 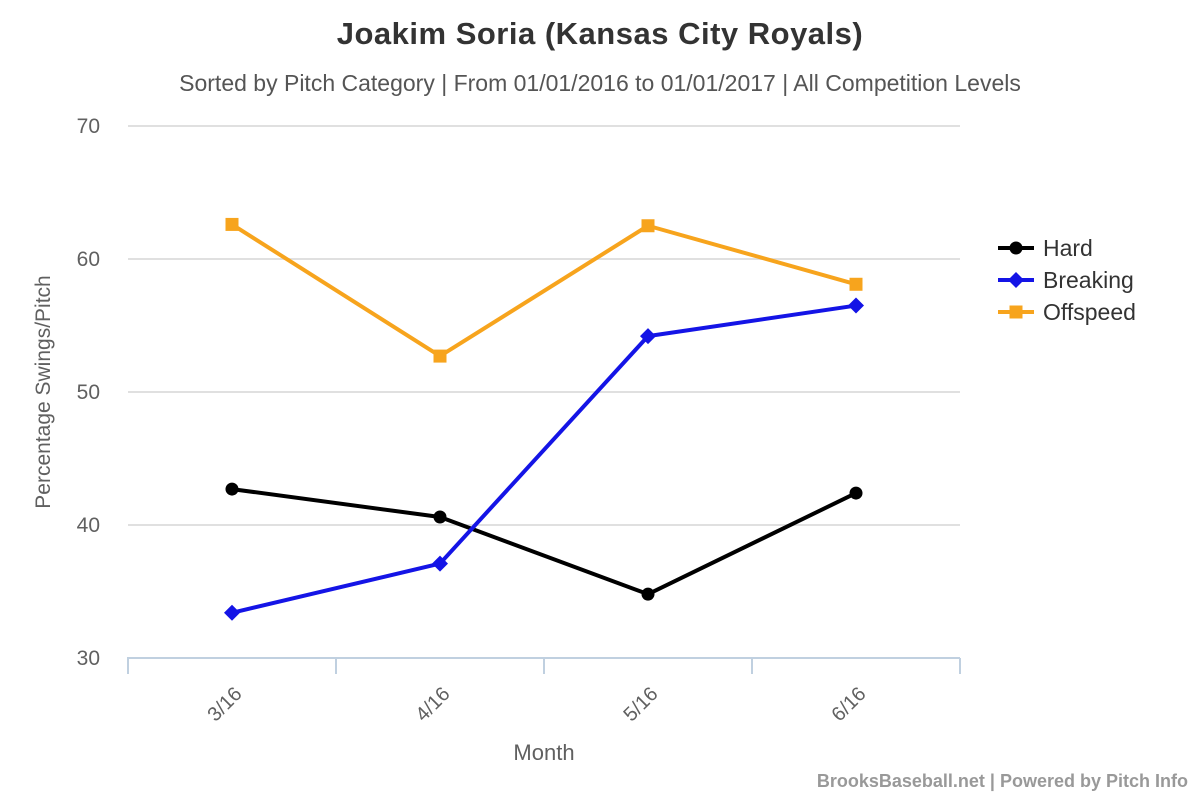 I want to click on legend-label-hard: Hard, so click(x=1068, y=247).